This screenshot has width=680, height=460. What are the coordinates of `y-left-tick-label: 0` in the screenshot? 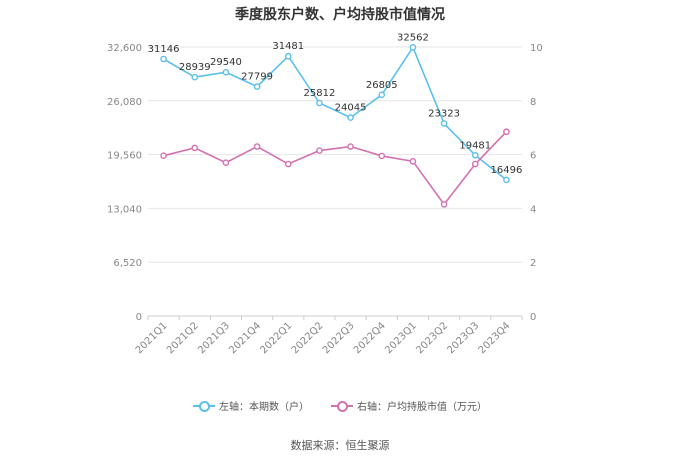 It's located at (139, 317).